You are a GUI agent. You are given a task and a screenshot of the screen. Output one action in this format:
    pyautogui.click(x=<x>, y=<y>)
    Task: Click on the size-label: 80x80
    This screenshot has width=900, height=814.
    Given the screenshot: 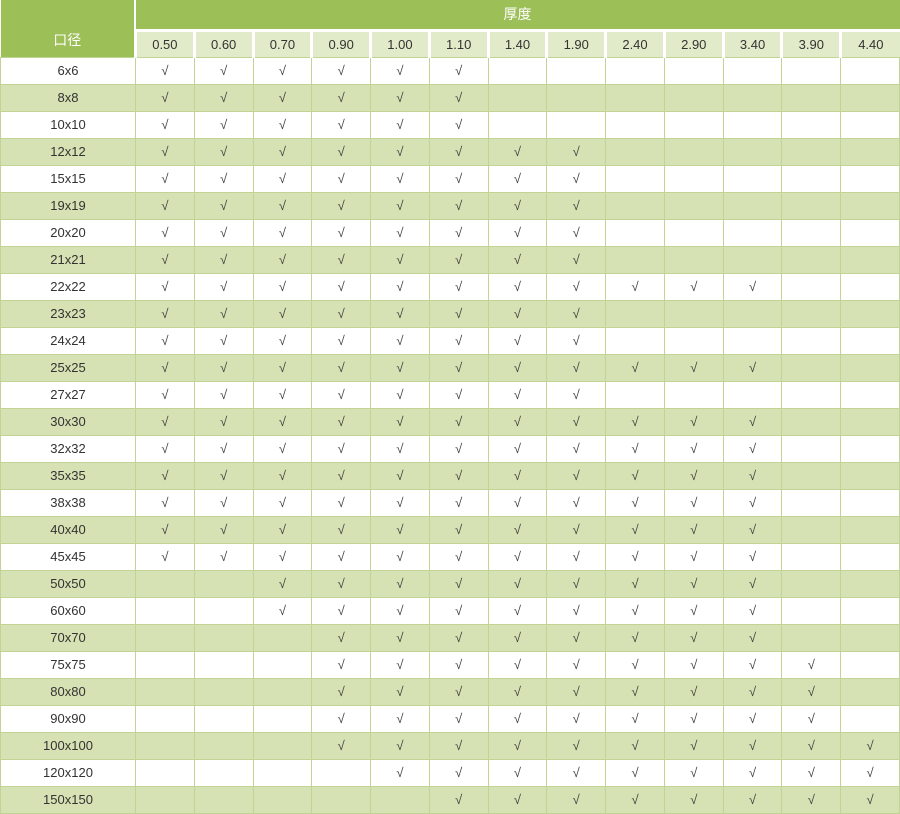 What is the action you would take?
    pyautogui.click(x=68, y=691)
    